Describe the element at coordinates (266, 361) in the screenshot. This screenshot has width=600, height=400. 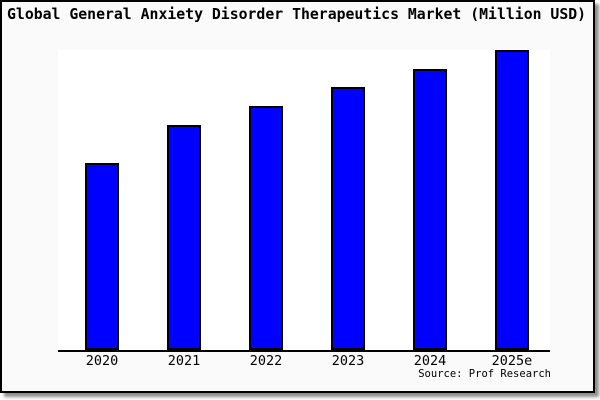
I see `x-axis-label-2022: 2022` at that location.